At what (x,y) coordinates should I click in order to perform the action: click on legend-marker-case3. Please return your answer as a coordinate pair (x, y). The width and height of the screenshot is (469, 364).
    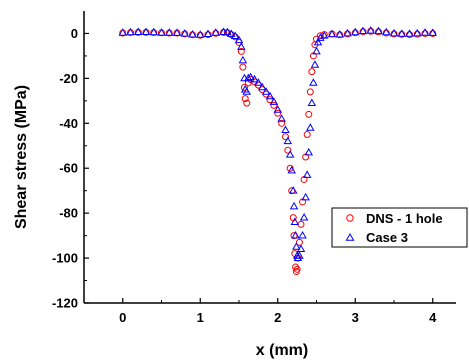
    Looking at the image, I should click on (350, 236).